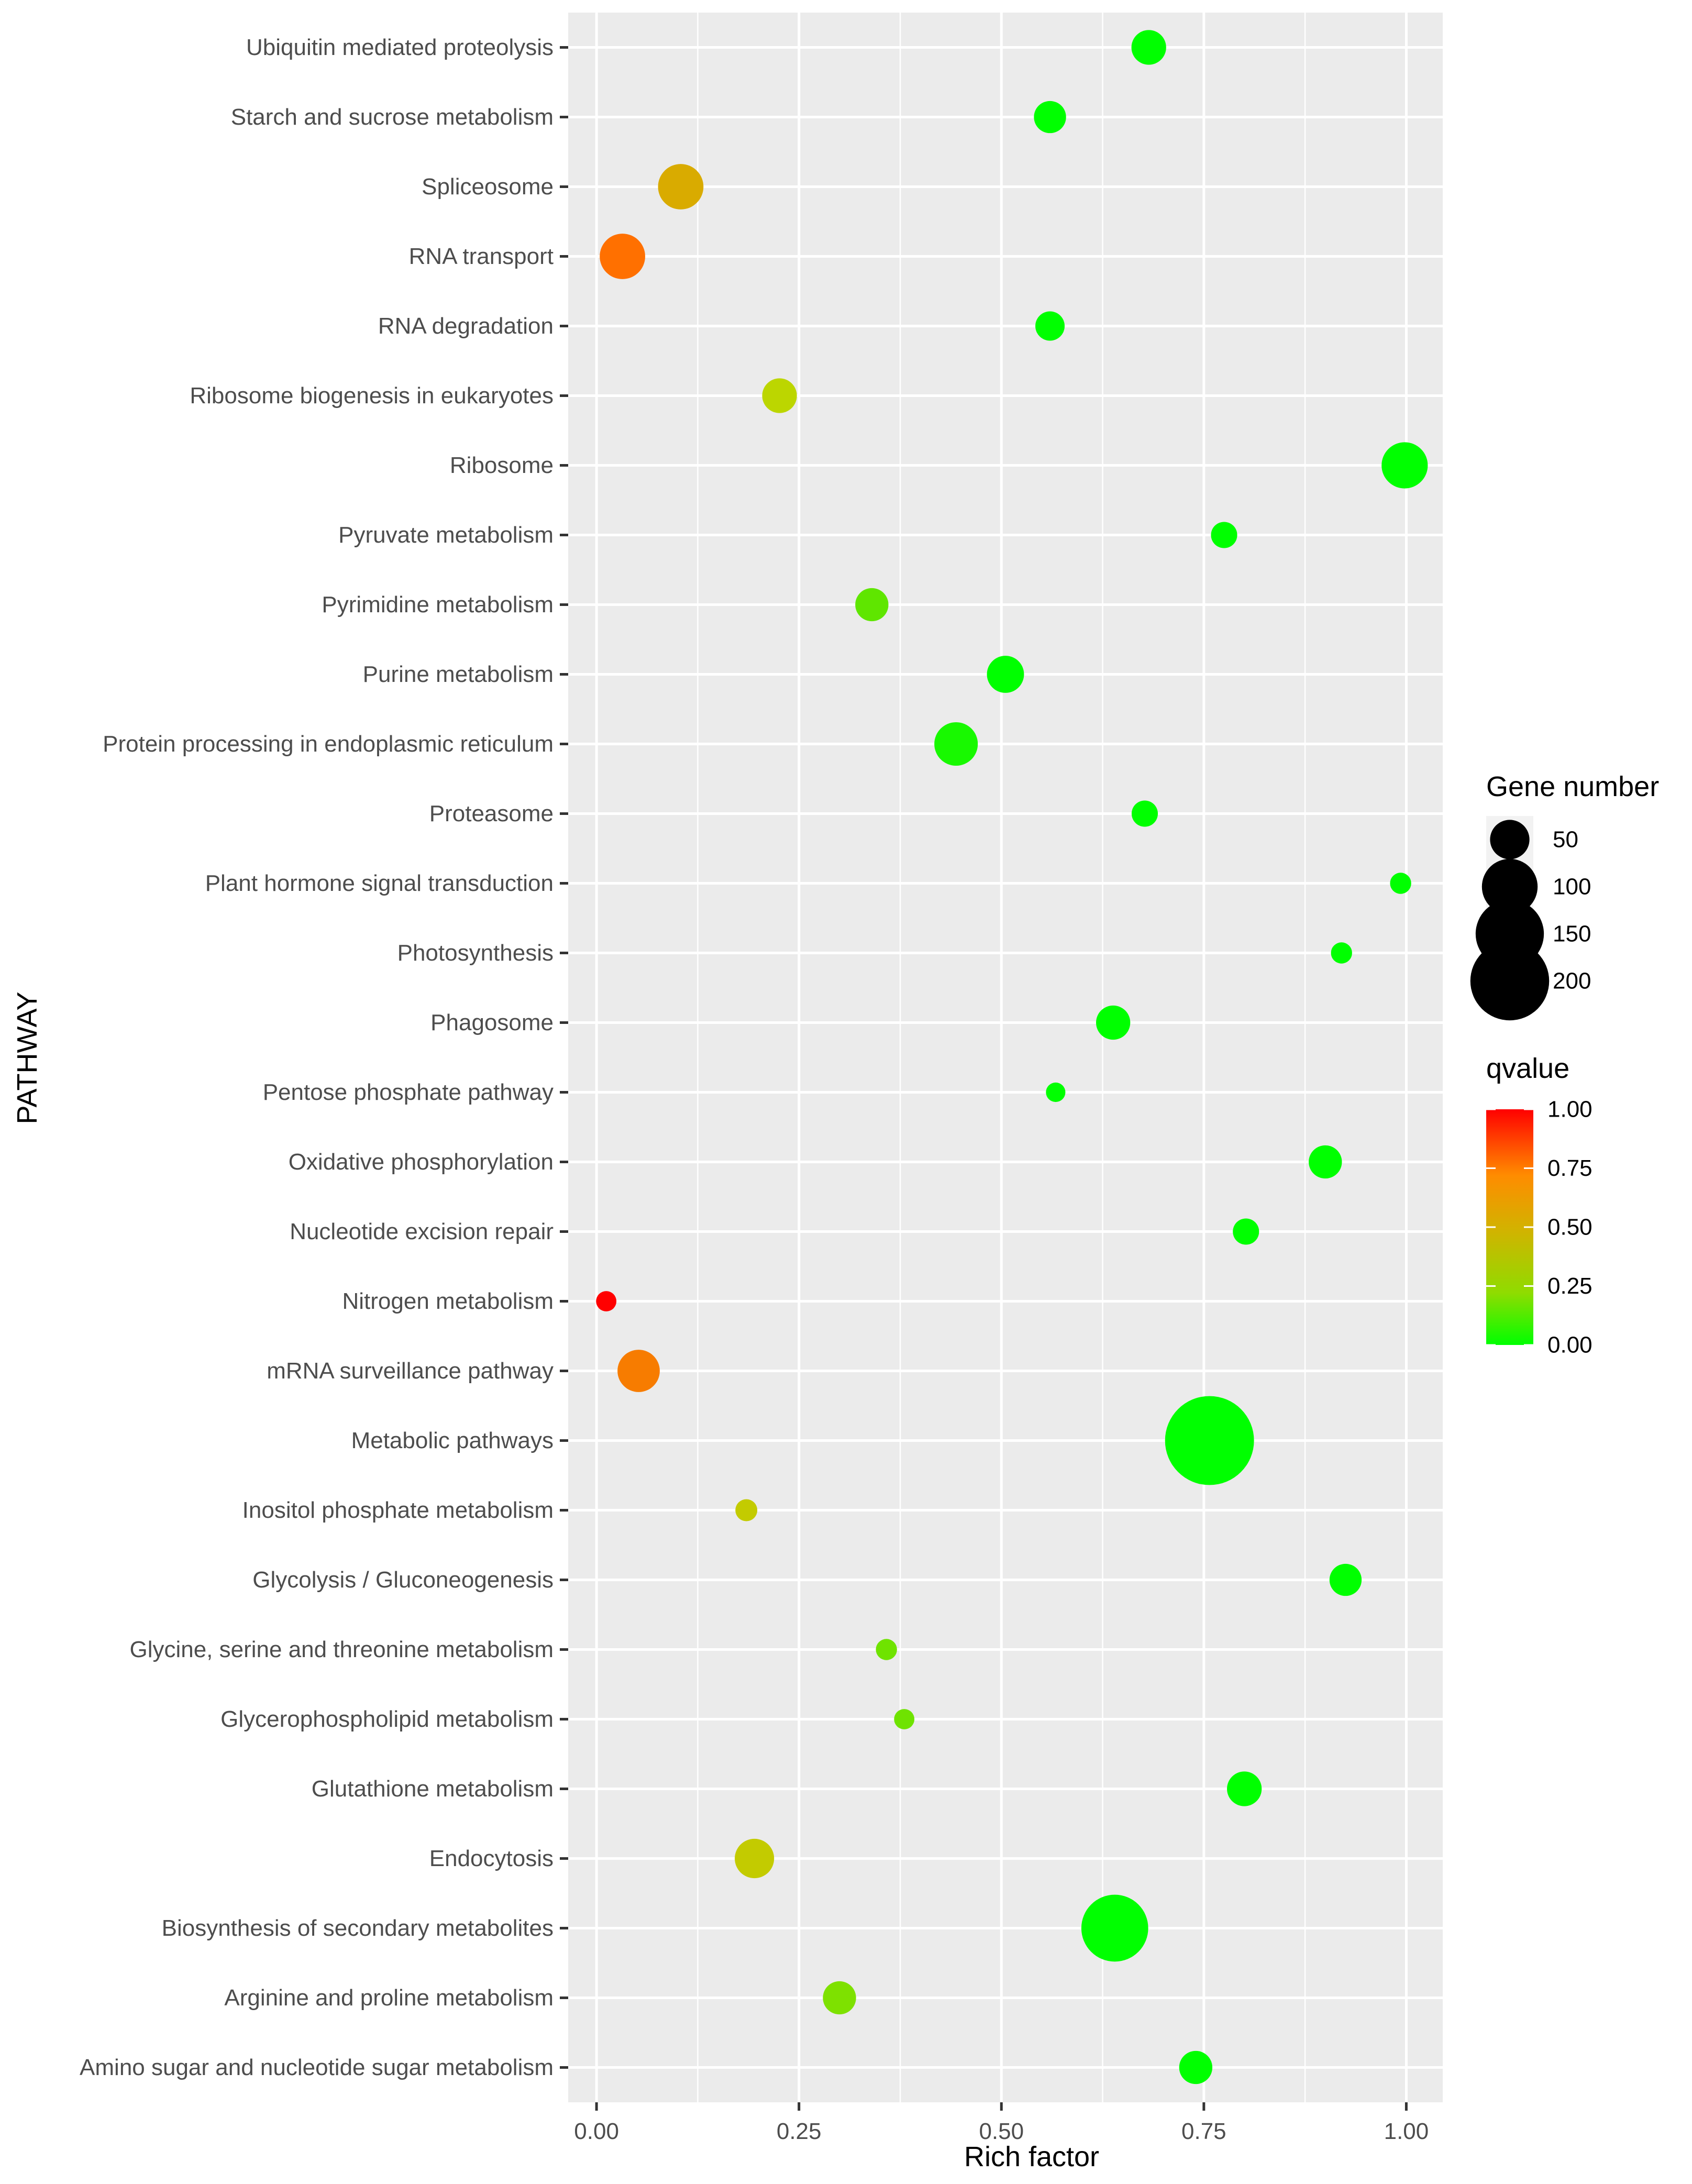  What do you see at coordinates (1406, 2132) in the screenshot?
I see `x-tick-label: 1.00` at bounding box center [1406, 2132].